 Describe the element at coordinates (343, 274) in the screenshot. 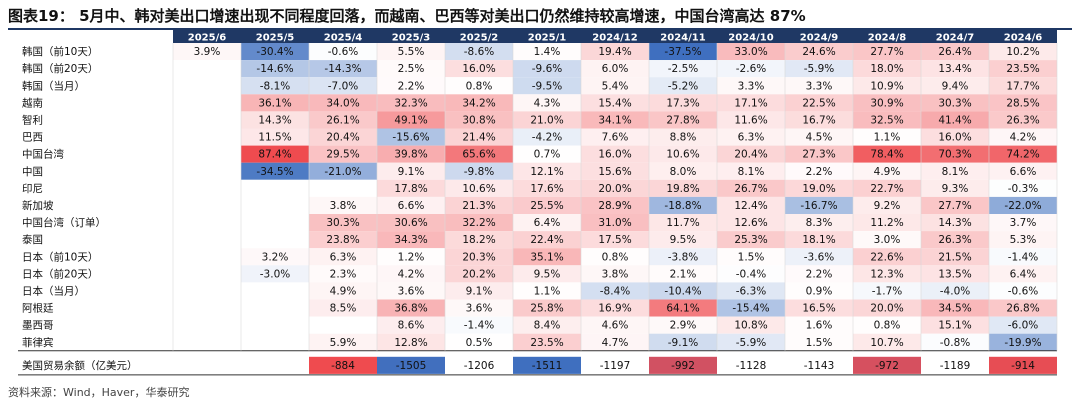

I see `cell-value: 2.3%` at that location.